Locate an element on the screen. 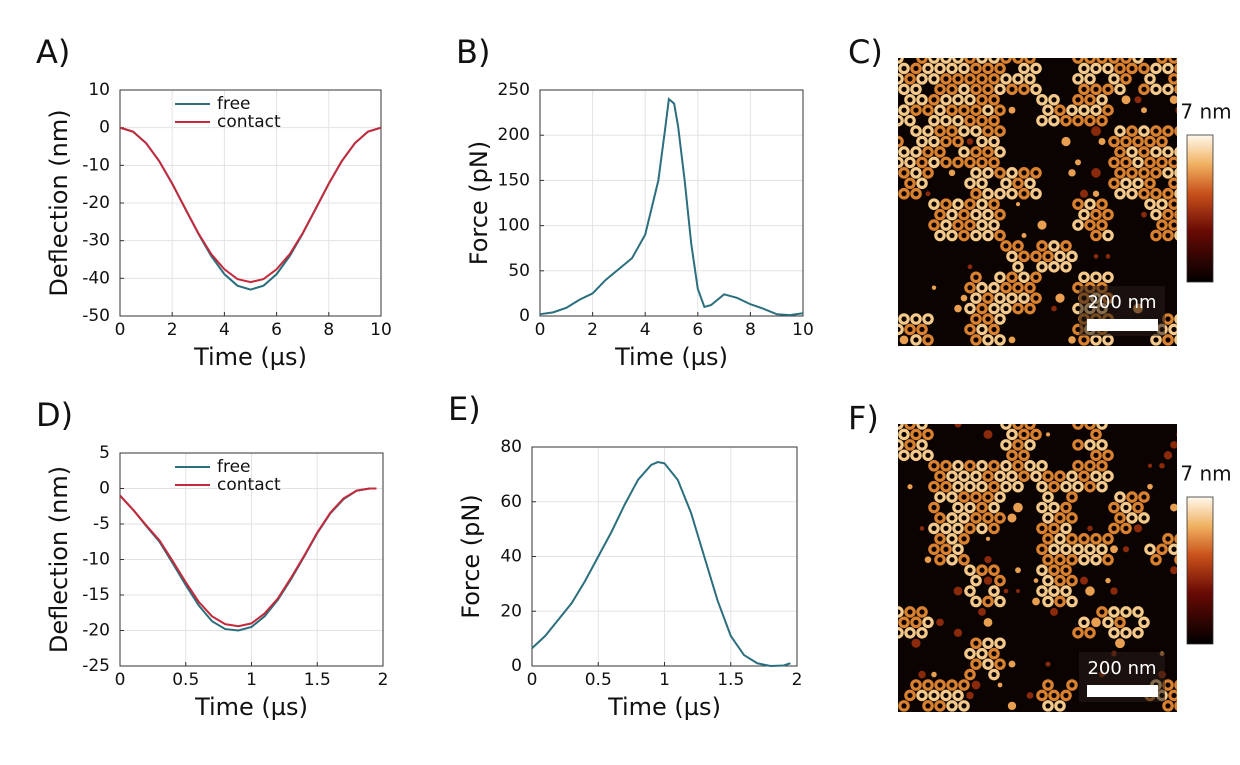  y-tick-label: 5 is located at coordinates (104, 453).